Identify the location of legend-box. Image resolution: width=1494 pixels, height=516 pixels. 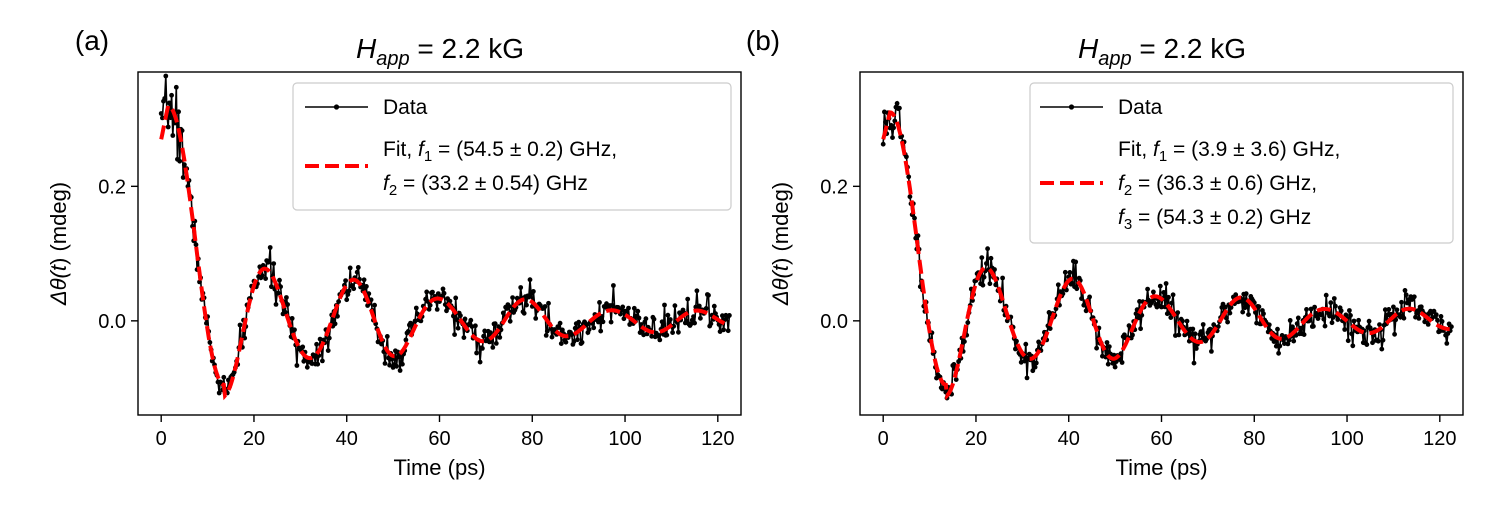
(1241, 163).